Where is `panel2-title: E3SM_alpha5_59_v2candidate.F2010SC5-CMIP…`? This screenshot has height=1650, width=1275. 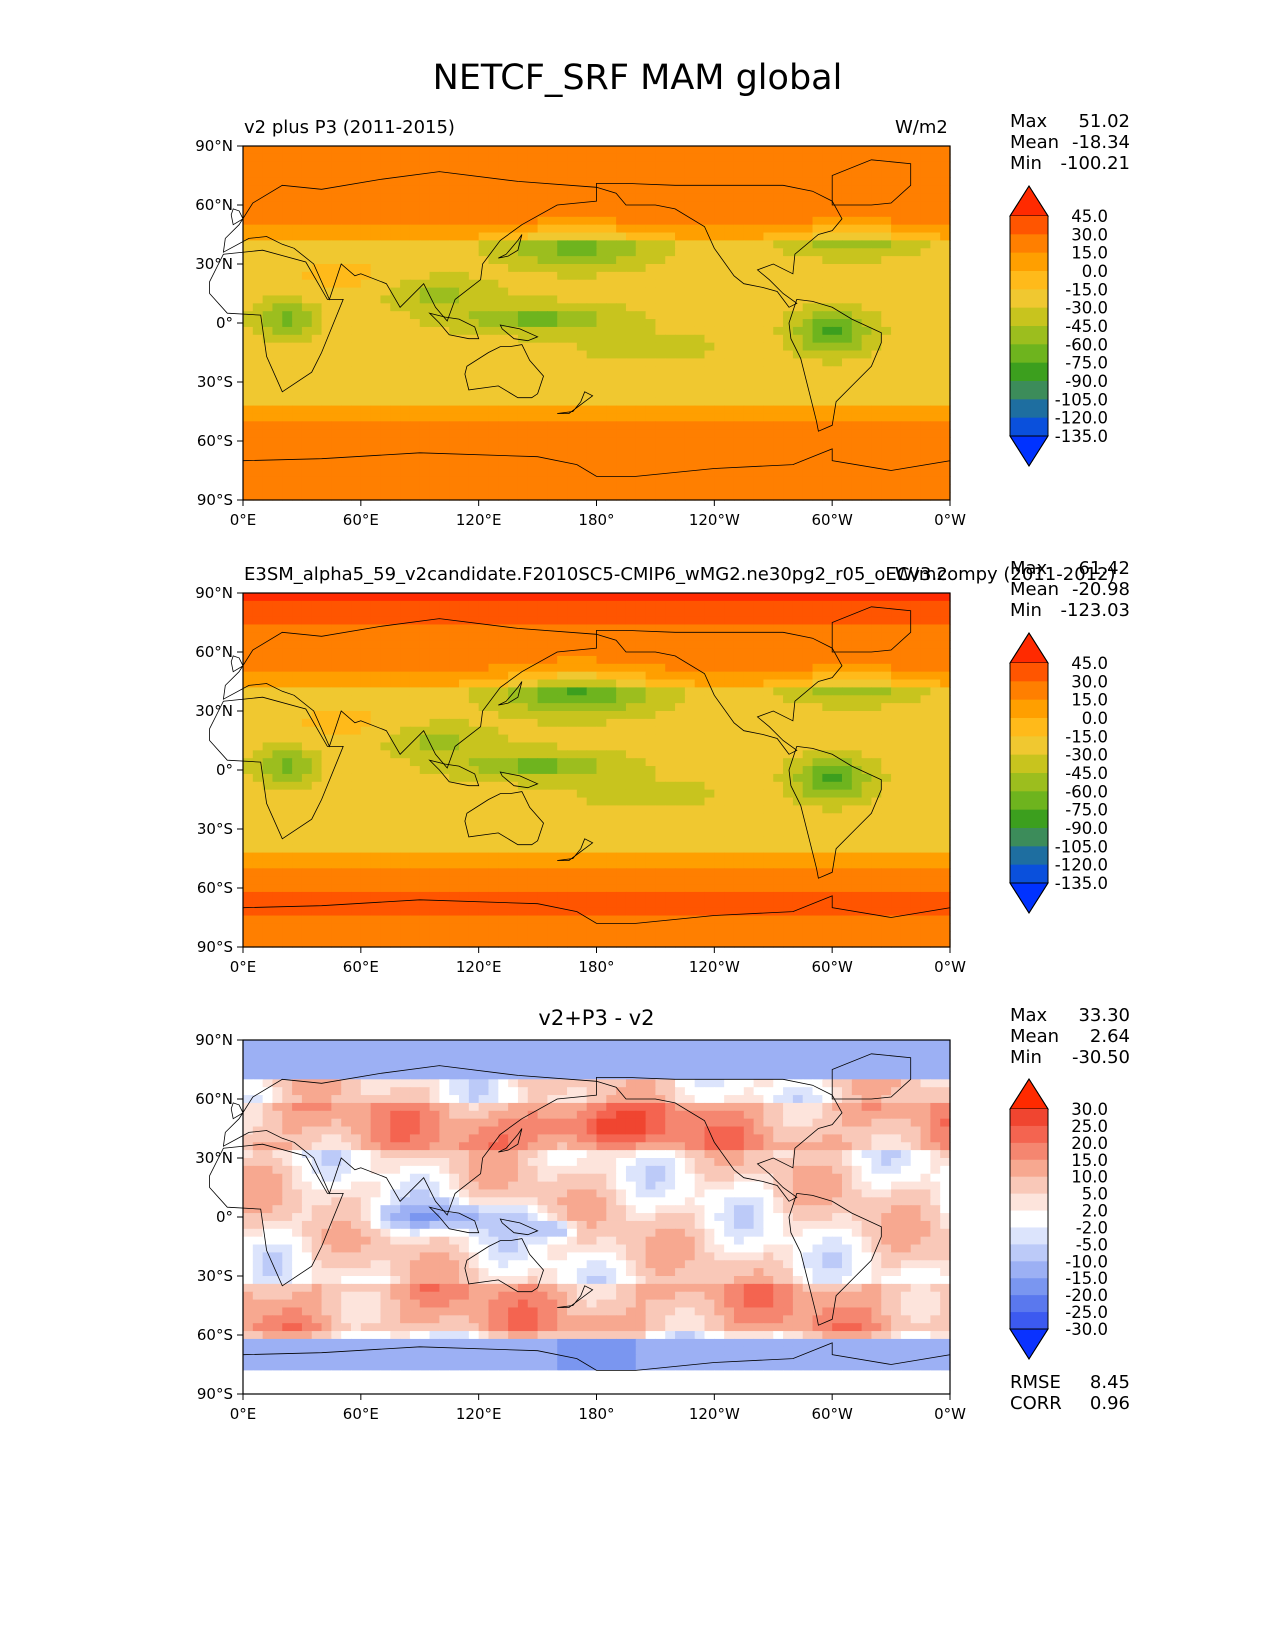
panel2-title: E3SM_alpha5_59_v2candidate.F2010SC5-CMIP… is located at coordinates (680, 574).